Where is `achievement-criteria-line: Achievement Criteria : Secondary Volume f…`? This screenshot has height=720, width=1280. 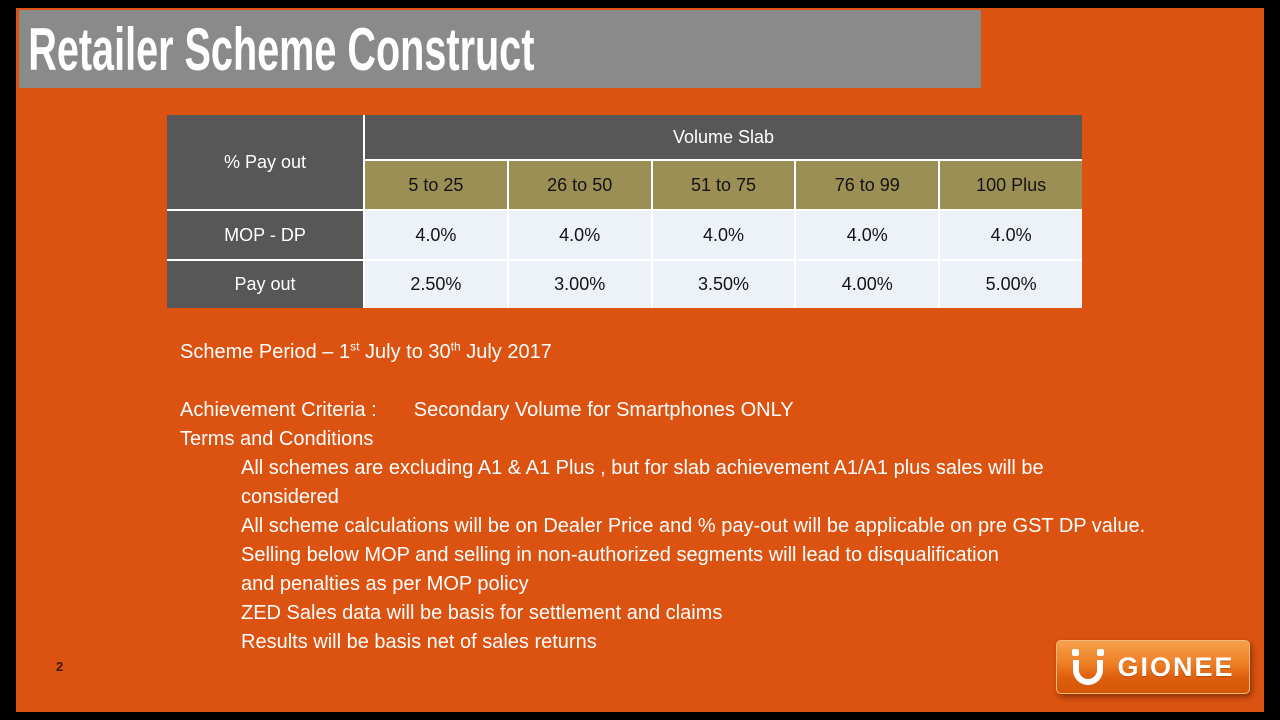 achievement-criteria-line: Achievement Criteria : Secondary Volume f… is located at coordinates (715, 410).